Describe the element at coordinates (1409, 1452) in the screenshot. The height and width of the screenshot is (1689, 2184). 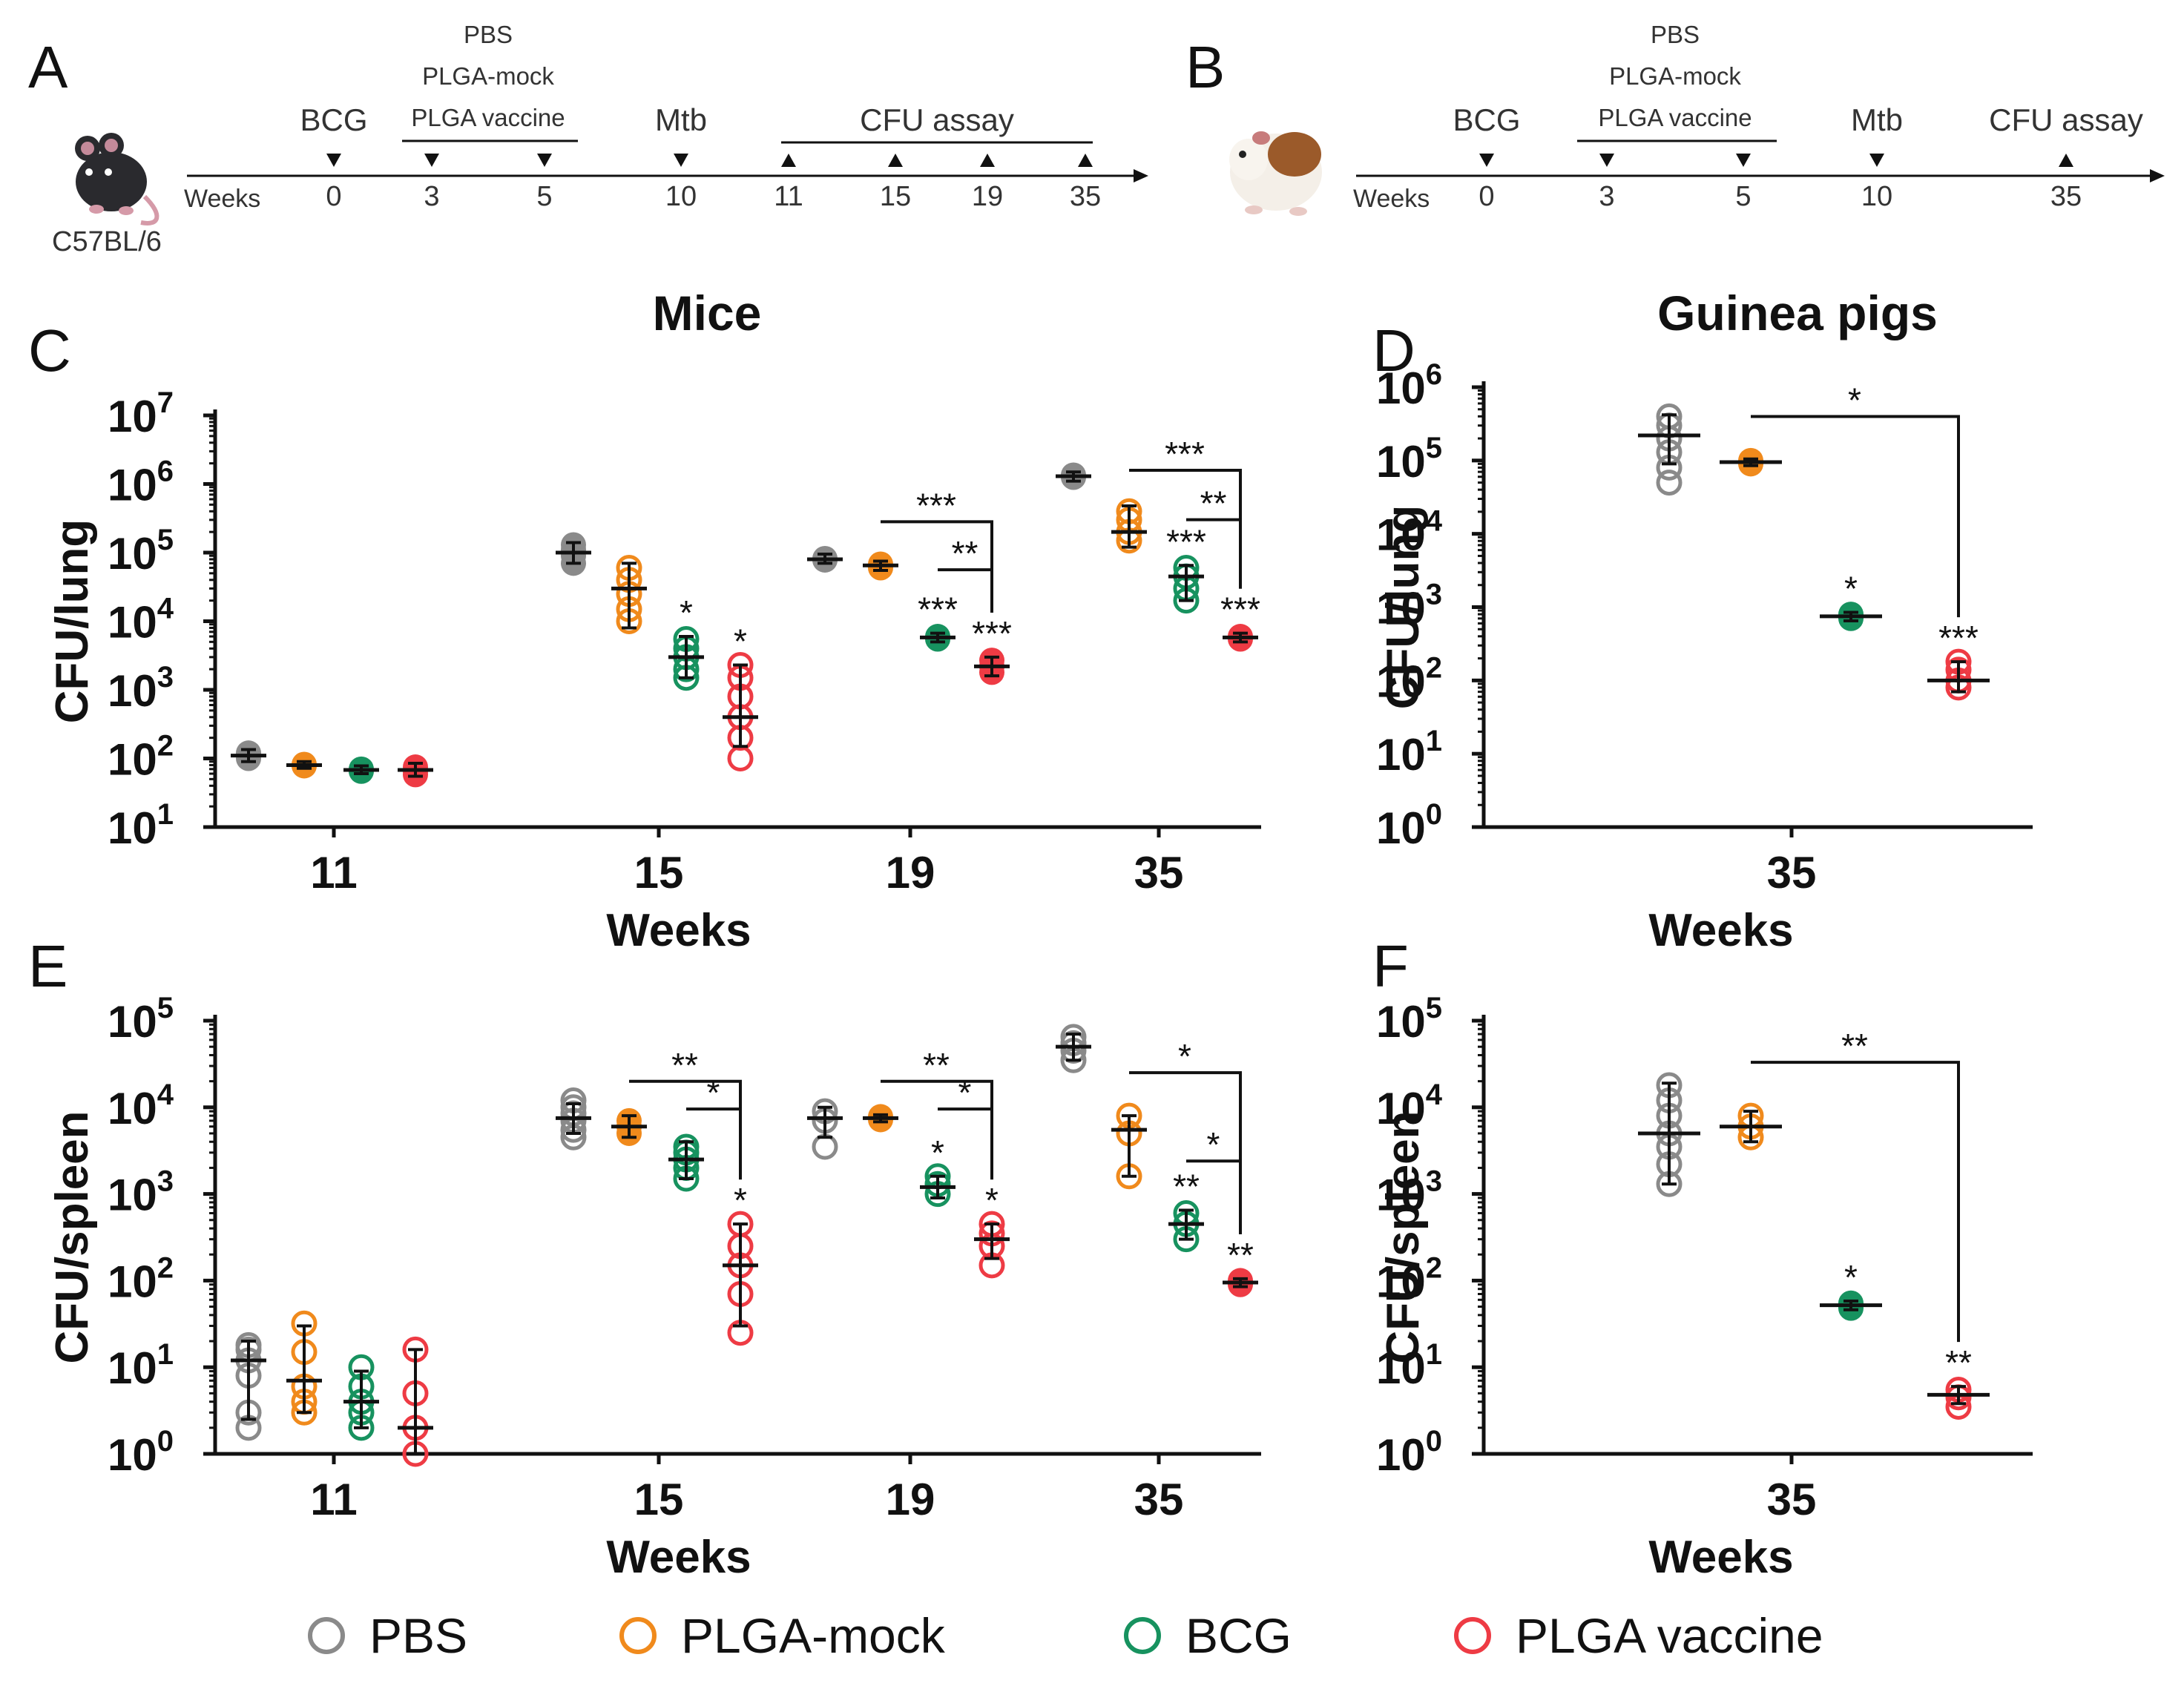
I see `y-tick-label: 10⁰` at that location.